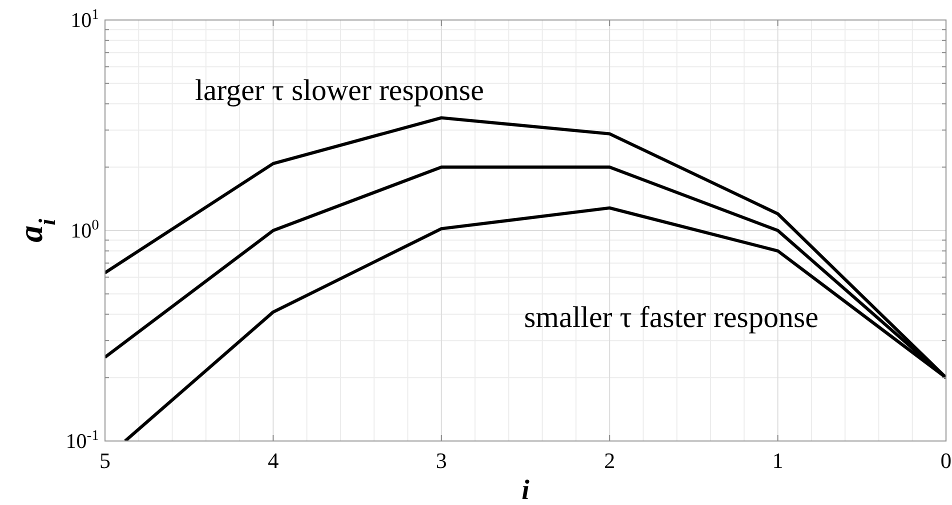 This screenshot has width=952, height=505. I want to click on y-tick-label: 10$^{0}$, so click(84, 230).